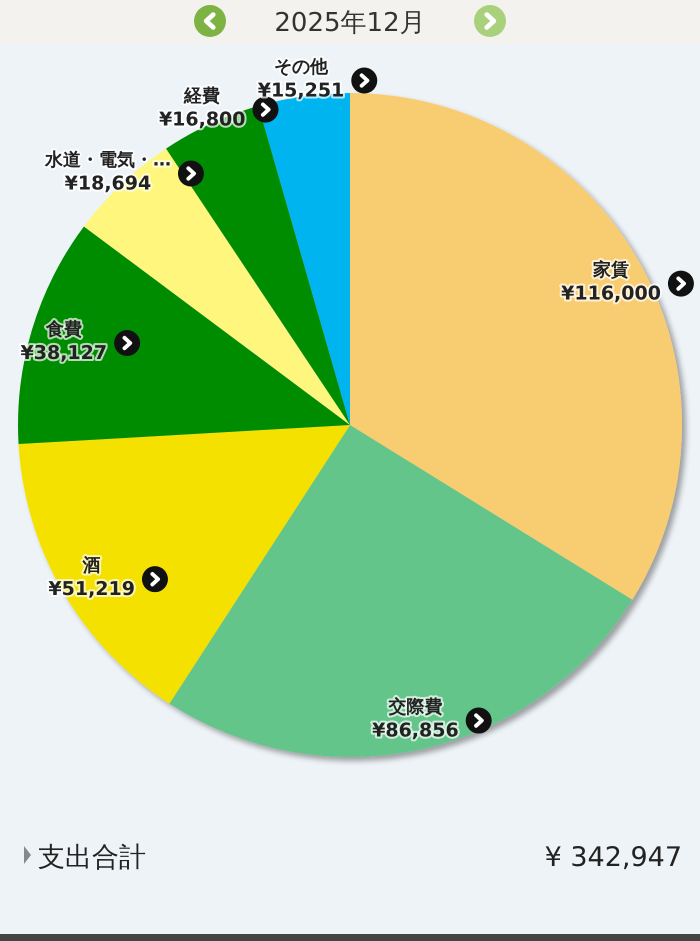 The height and width of the screenshot is (941, 700). I want to click on data-label: ¥15,251, so click(301, 91).